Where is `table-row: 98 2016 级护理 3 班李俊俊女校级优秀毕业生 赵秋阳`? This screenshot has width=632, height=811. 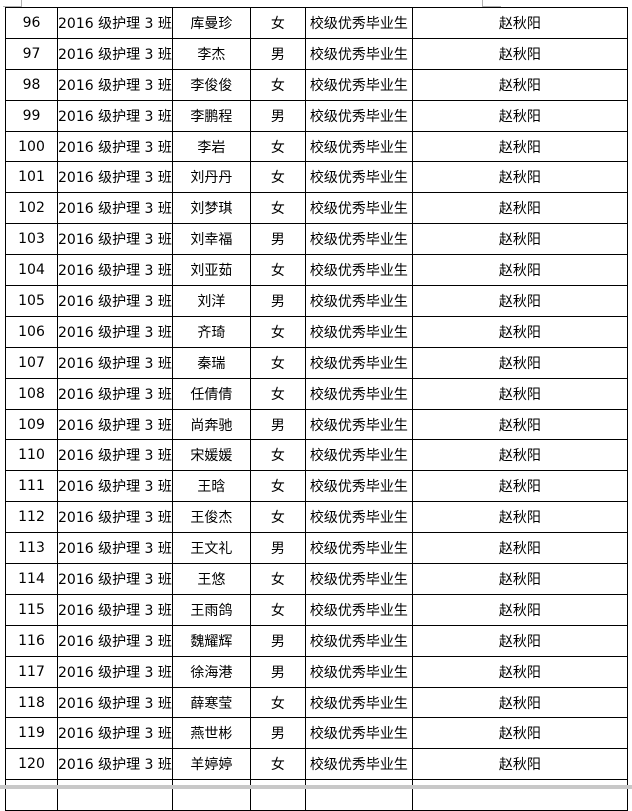
table-row: 98 2016 级护理 3 班李俊俊女校级优秀毕业生 赵秋阳 is located at coordinates (316, 84).